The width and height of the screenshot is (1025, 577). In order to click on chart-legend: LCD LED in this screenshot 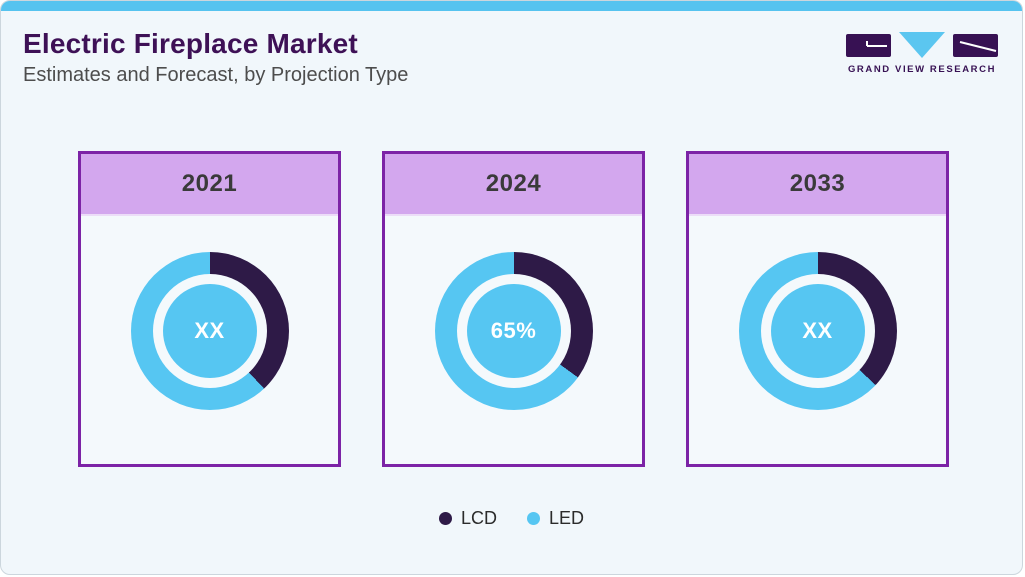, I will do `click(511, 518)`.